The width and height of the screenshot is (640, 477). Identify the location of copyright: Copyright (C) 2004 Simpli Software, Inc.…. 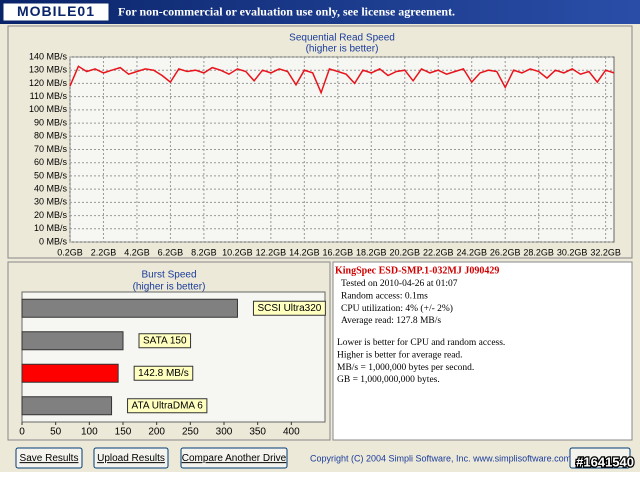
(440, 458).